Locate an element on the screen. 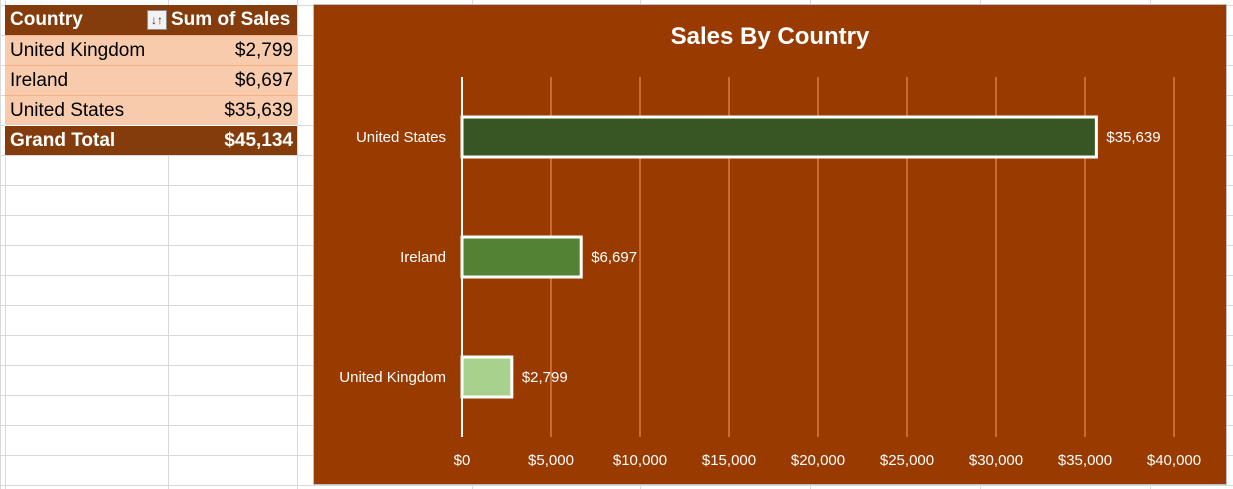 The height and width of the screenshot is (489, 1233). pivot-row-sales: $35,639 is located at coordinates (258, 110).